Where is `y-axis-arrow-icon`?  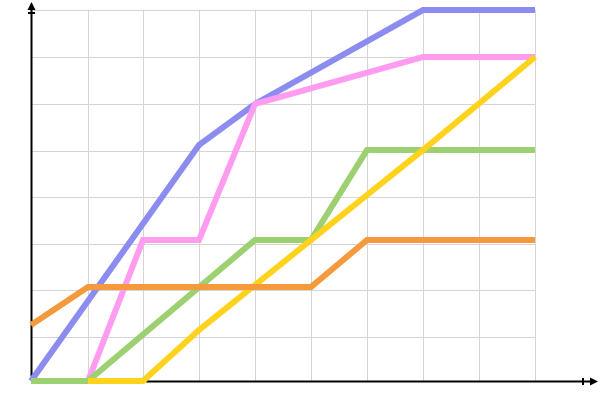
y-axis-arrow-icon is located at coordinates (31, 6).